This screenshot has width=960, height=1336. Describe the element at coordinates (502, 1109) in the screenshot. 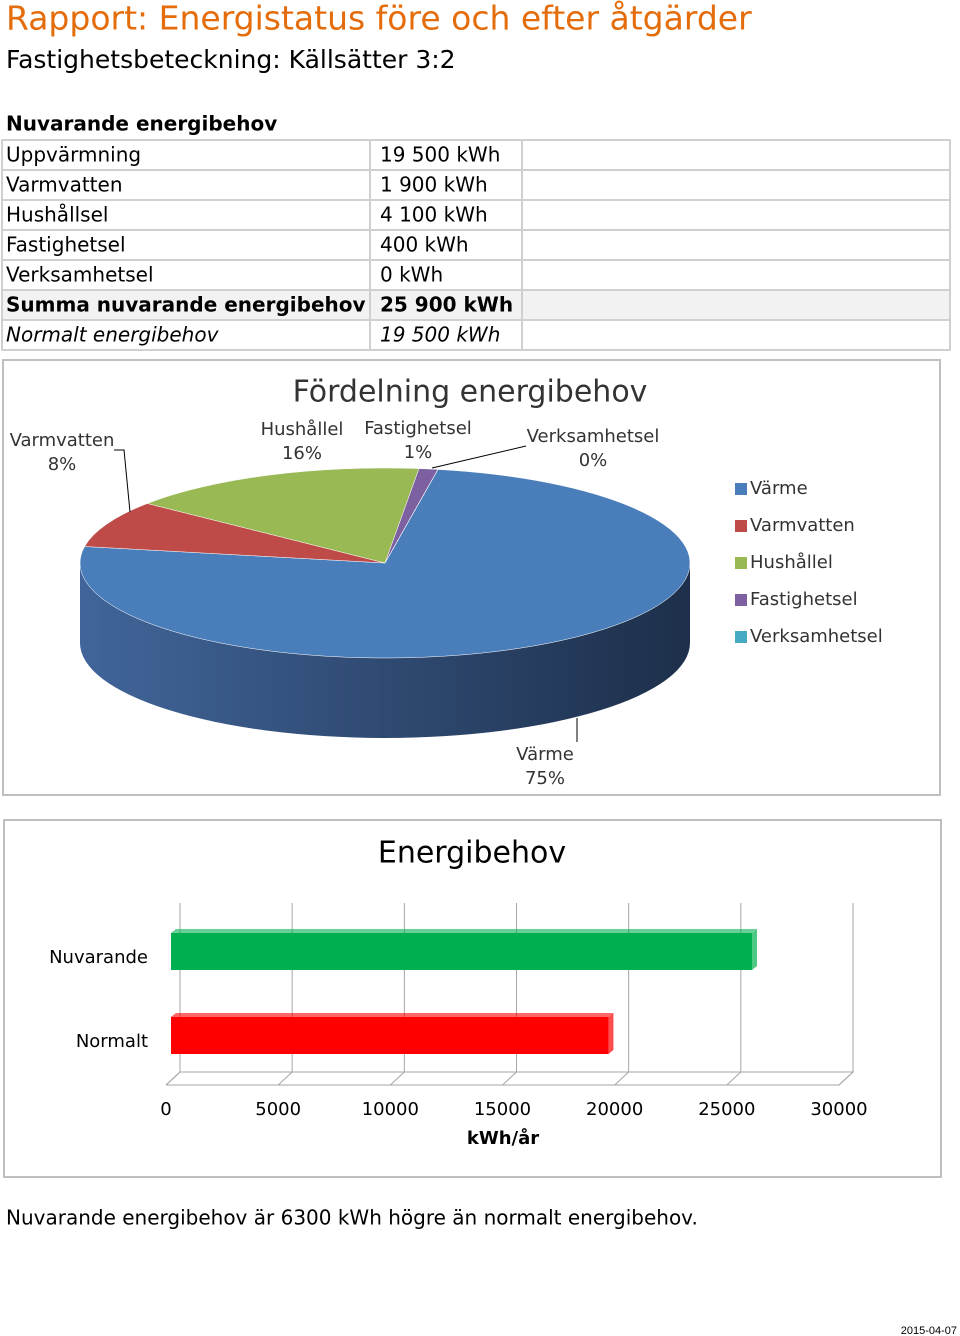

I see `x-tick-label: 15000` at that location.